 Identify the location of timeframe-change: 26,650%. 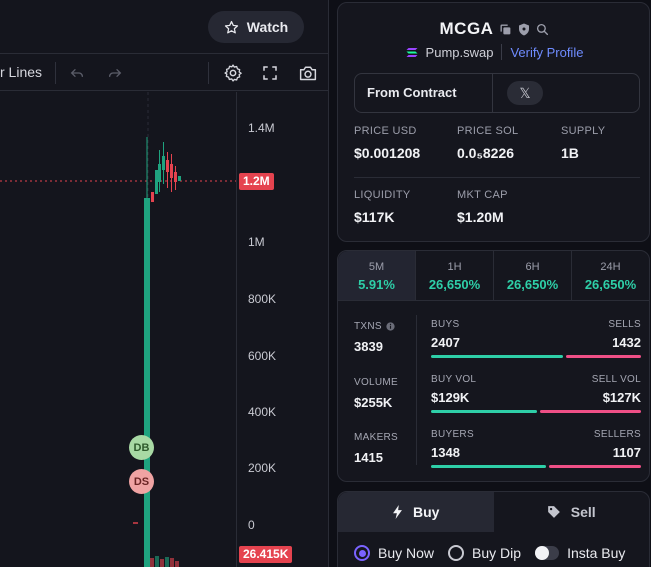
(610, 284).